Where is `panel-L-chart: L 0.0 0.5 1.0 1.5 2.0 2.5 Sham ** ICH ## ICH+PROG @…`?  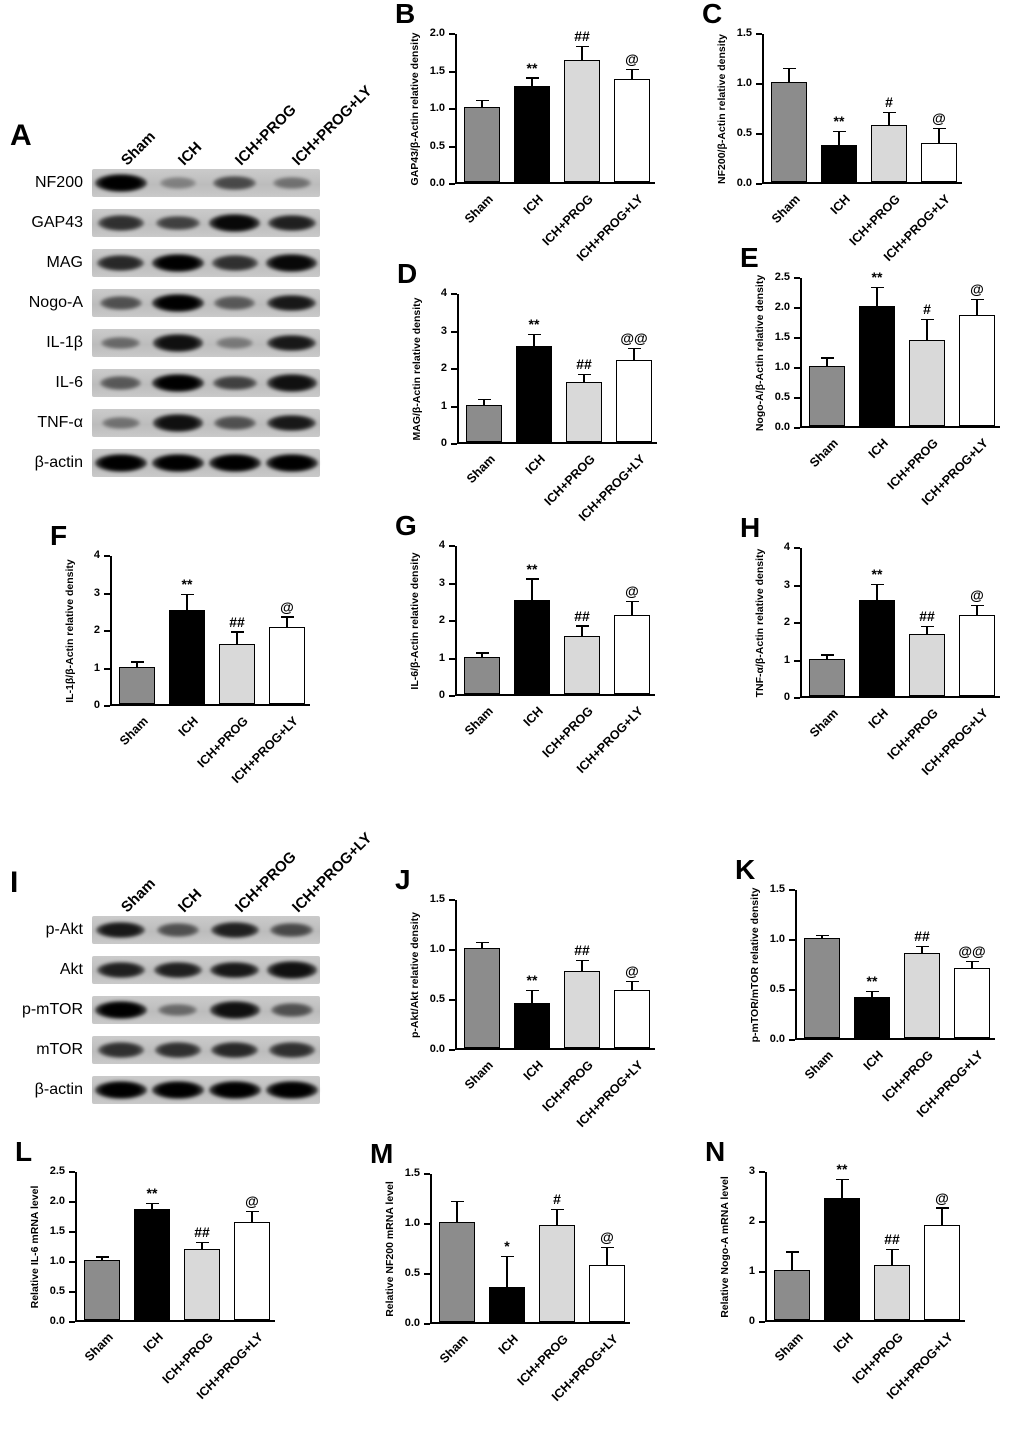
panel-L-chart: L 0.0 0.5 1.0 1.5 2.0 2.5 Sham ** ICH ## ICH+PROG @… is located at coordinates (164, 1270).